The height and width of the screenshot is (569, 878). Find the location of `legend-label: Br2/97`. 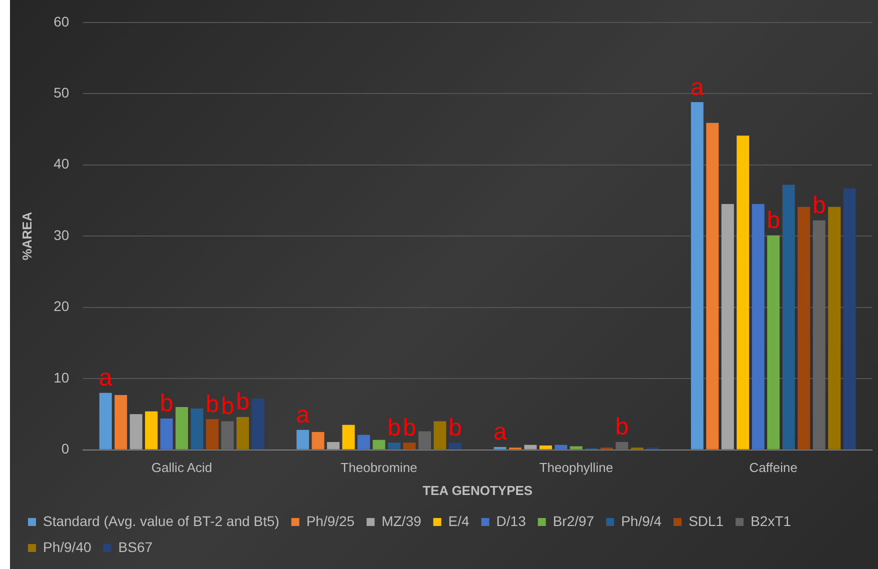

legend-label: Br2/97 is located at coordinates (573, 520).